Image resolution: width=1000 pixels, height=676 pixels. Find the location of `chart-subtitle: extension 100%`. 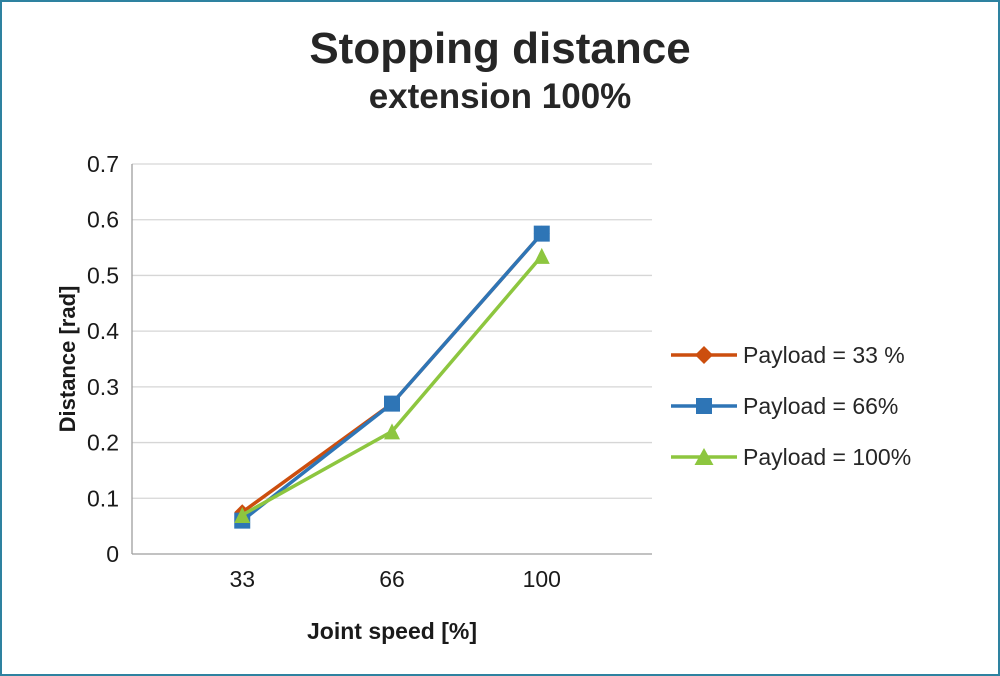

chart-subtitle: extension 100% is located at coordinates (500, 96).